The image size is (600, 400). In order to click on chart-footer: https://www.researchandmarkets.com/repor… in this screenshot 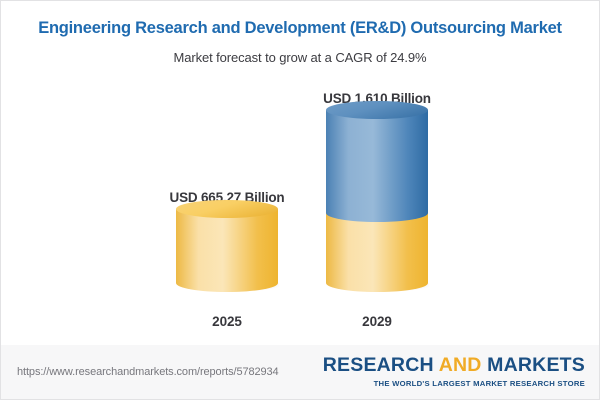, I will do `click(300, 372)`.